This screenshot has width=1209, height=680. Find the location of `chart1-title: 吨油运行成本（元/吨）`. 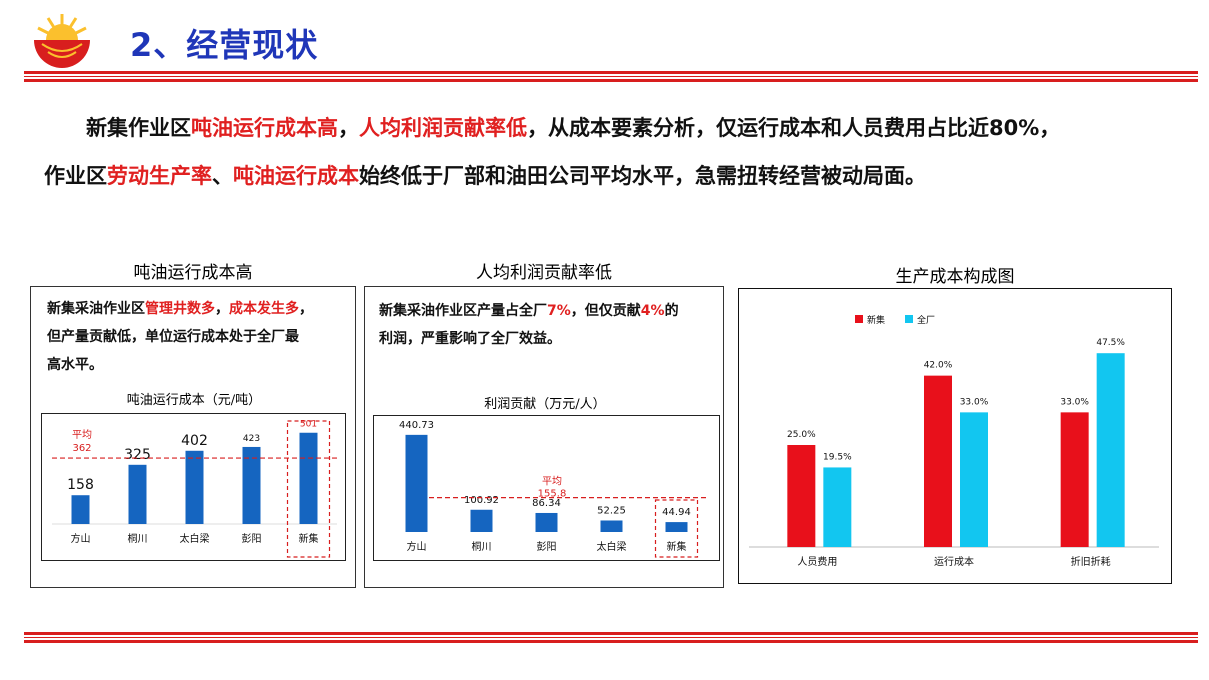

chart1-title: 吨油运行成本（元/吨） is located at coordinates (194, 400).